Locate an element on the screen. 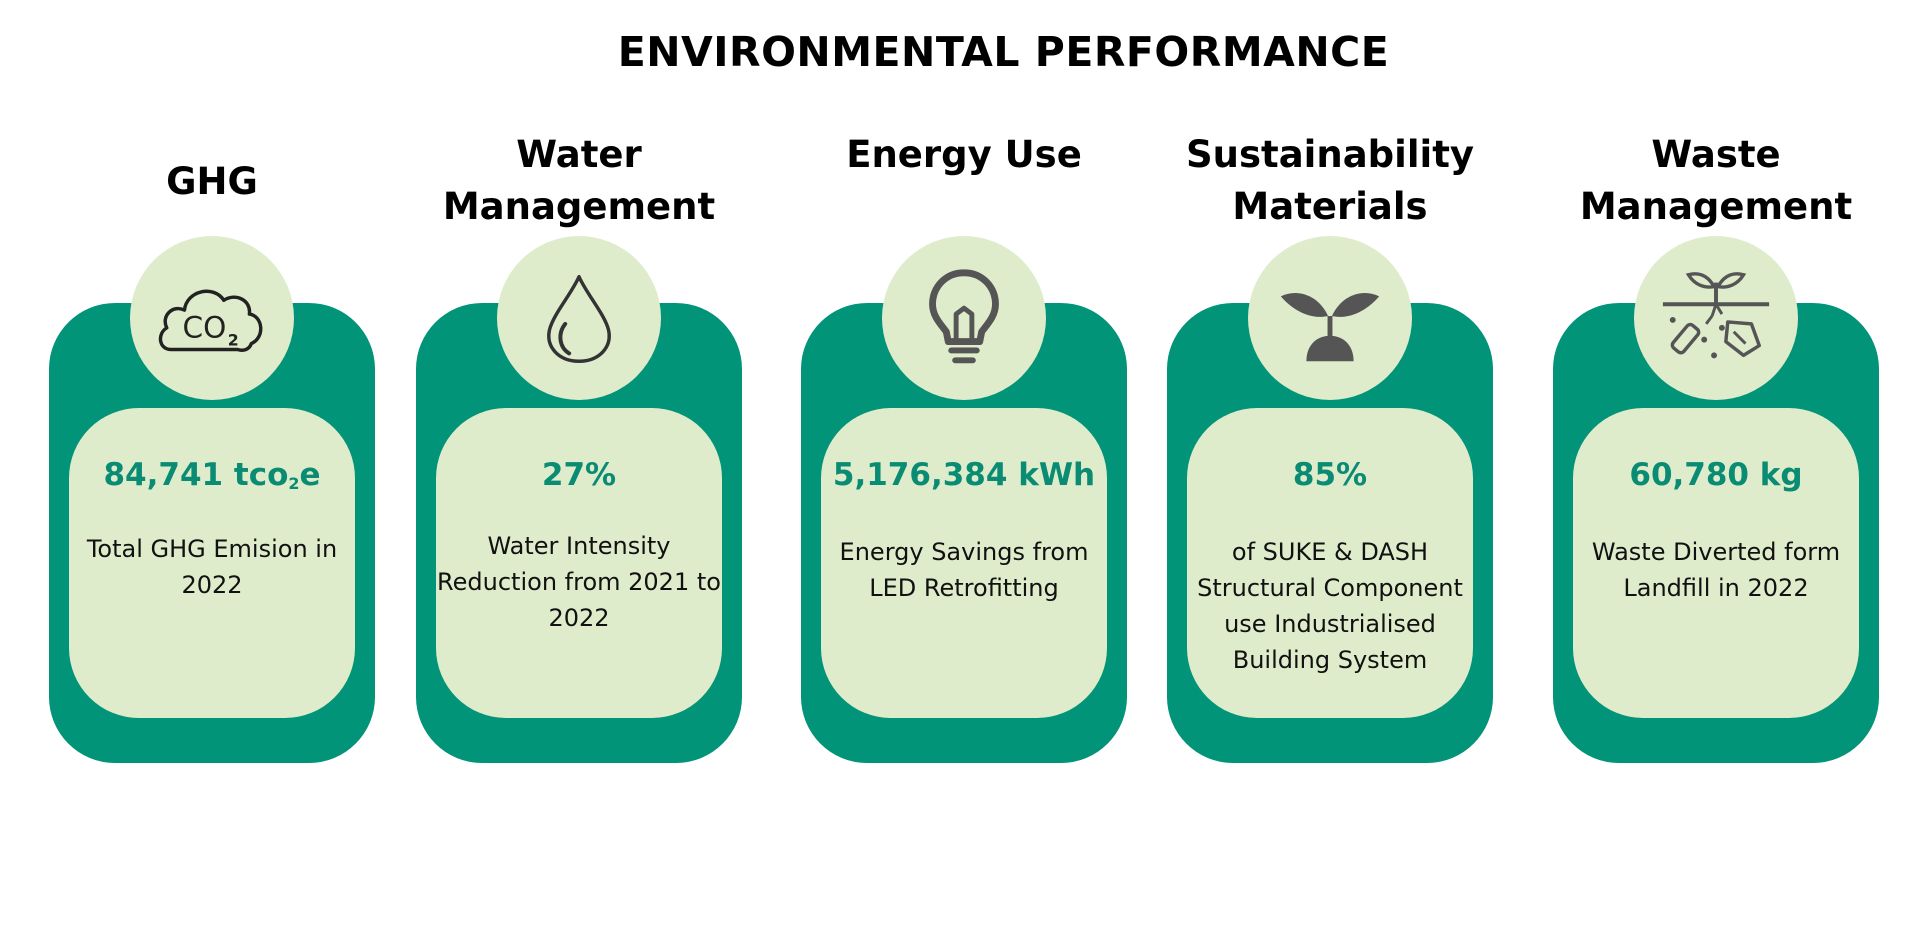 This screenshot has height=936, width=1920. metric-value: 5,176,384 kWh is located at coordinates (964, 475).